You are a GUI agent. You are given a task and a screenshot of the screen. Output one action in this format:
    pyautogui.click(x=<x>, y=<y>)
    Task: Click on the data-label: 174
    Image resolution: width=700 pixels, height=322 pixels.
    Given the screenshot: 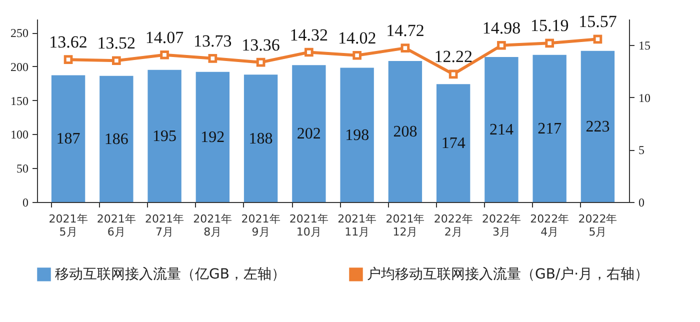 What is the action you would take?
    pyautogui.click(x=453, y=143)
    